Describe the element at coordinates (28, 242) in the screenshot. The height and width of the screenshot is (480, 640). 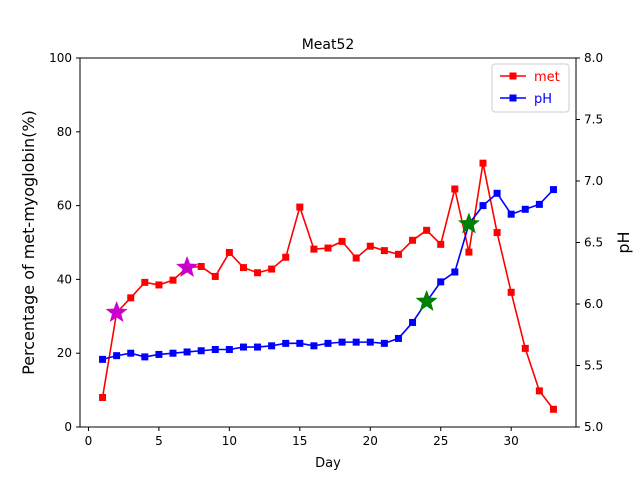
I see `y-axis-label-left: Percentage of met-myoglobin(%)` at that location.